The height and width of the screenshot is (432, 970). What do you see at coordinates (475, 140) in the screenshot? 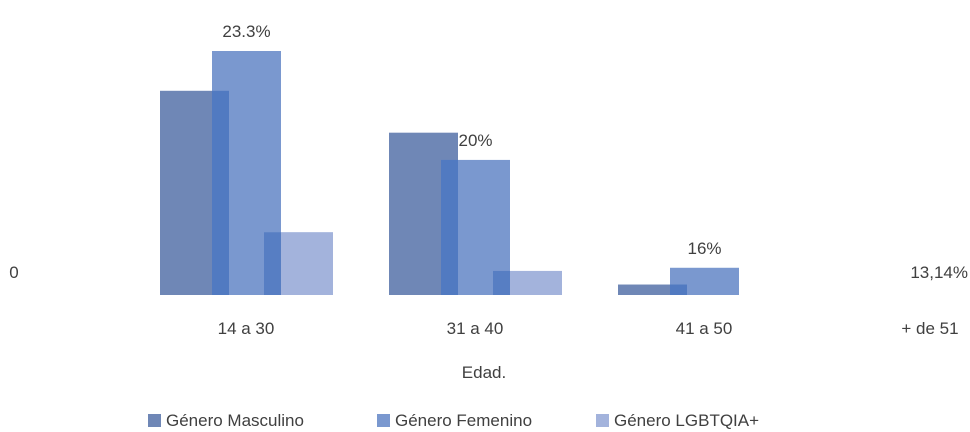
I see `data-label-2: 20%` at bounding box center [475, 140].